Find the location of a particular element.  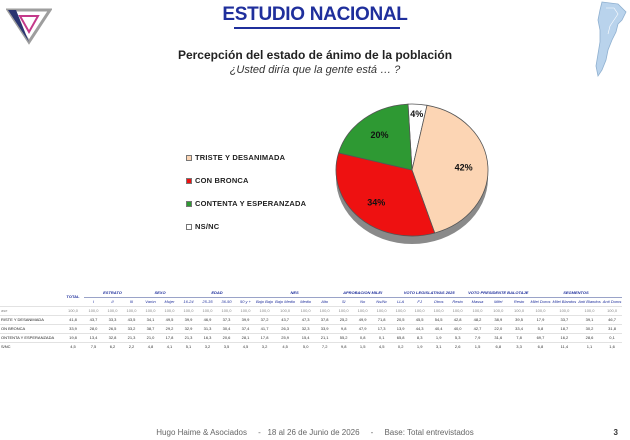

table-cell: 1,1 is located at coordinates (589, 346).